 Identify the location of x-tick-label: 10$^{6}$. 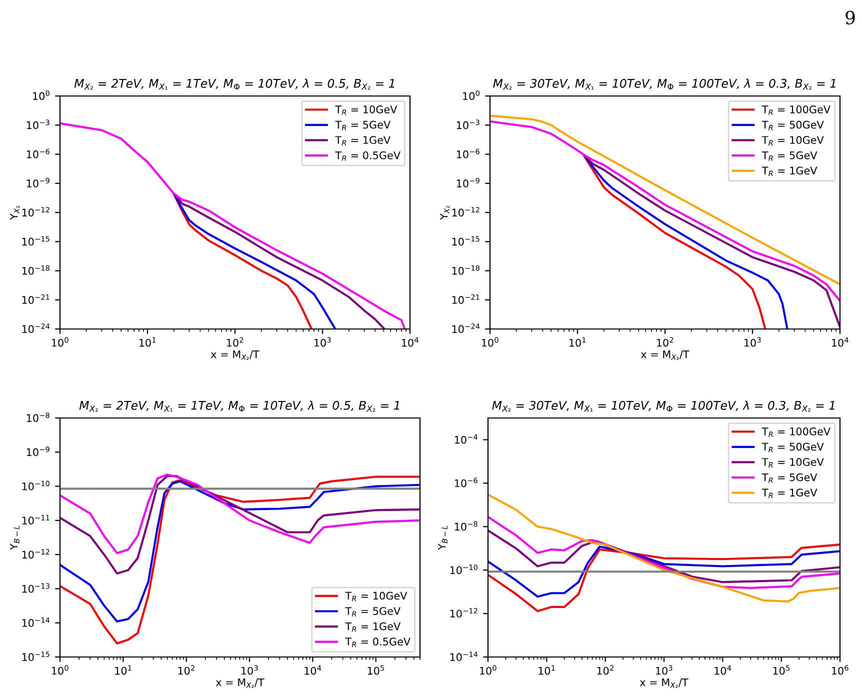
(840, 670).